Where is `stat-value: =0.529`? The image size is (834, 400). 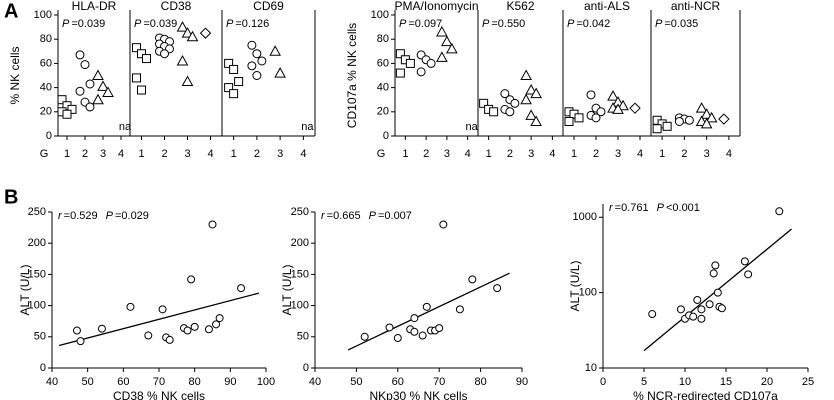 stat-value: =0.529 is located at coordinates (81, 216).